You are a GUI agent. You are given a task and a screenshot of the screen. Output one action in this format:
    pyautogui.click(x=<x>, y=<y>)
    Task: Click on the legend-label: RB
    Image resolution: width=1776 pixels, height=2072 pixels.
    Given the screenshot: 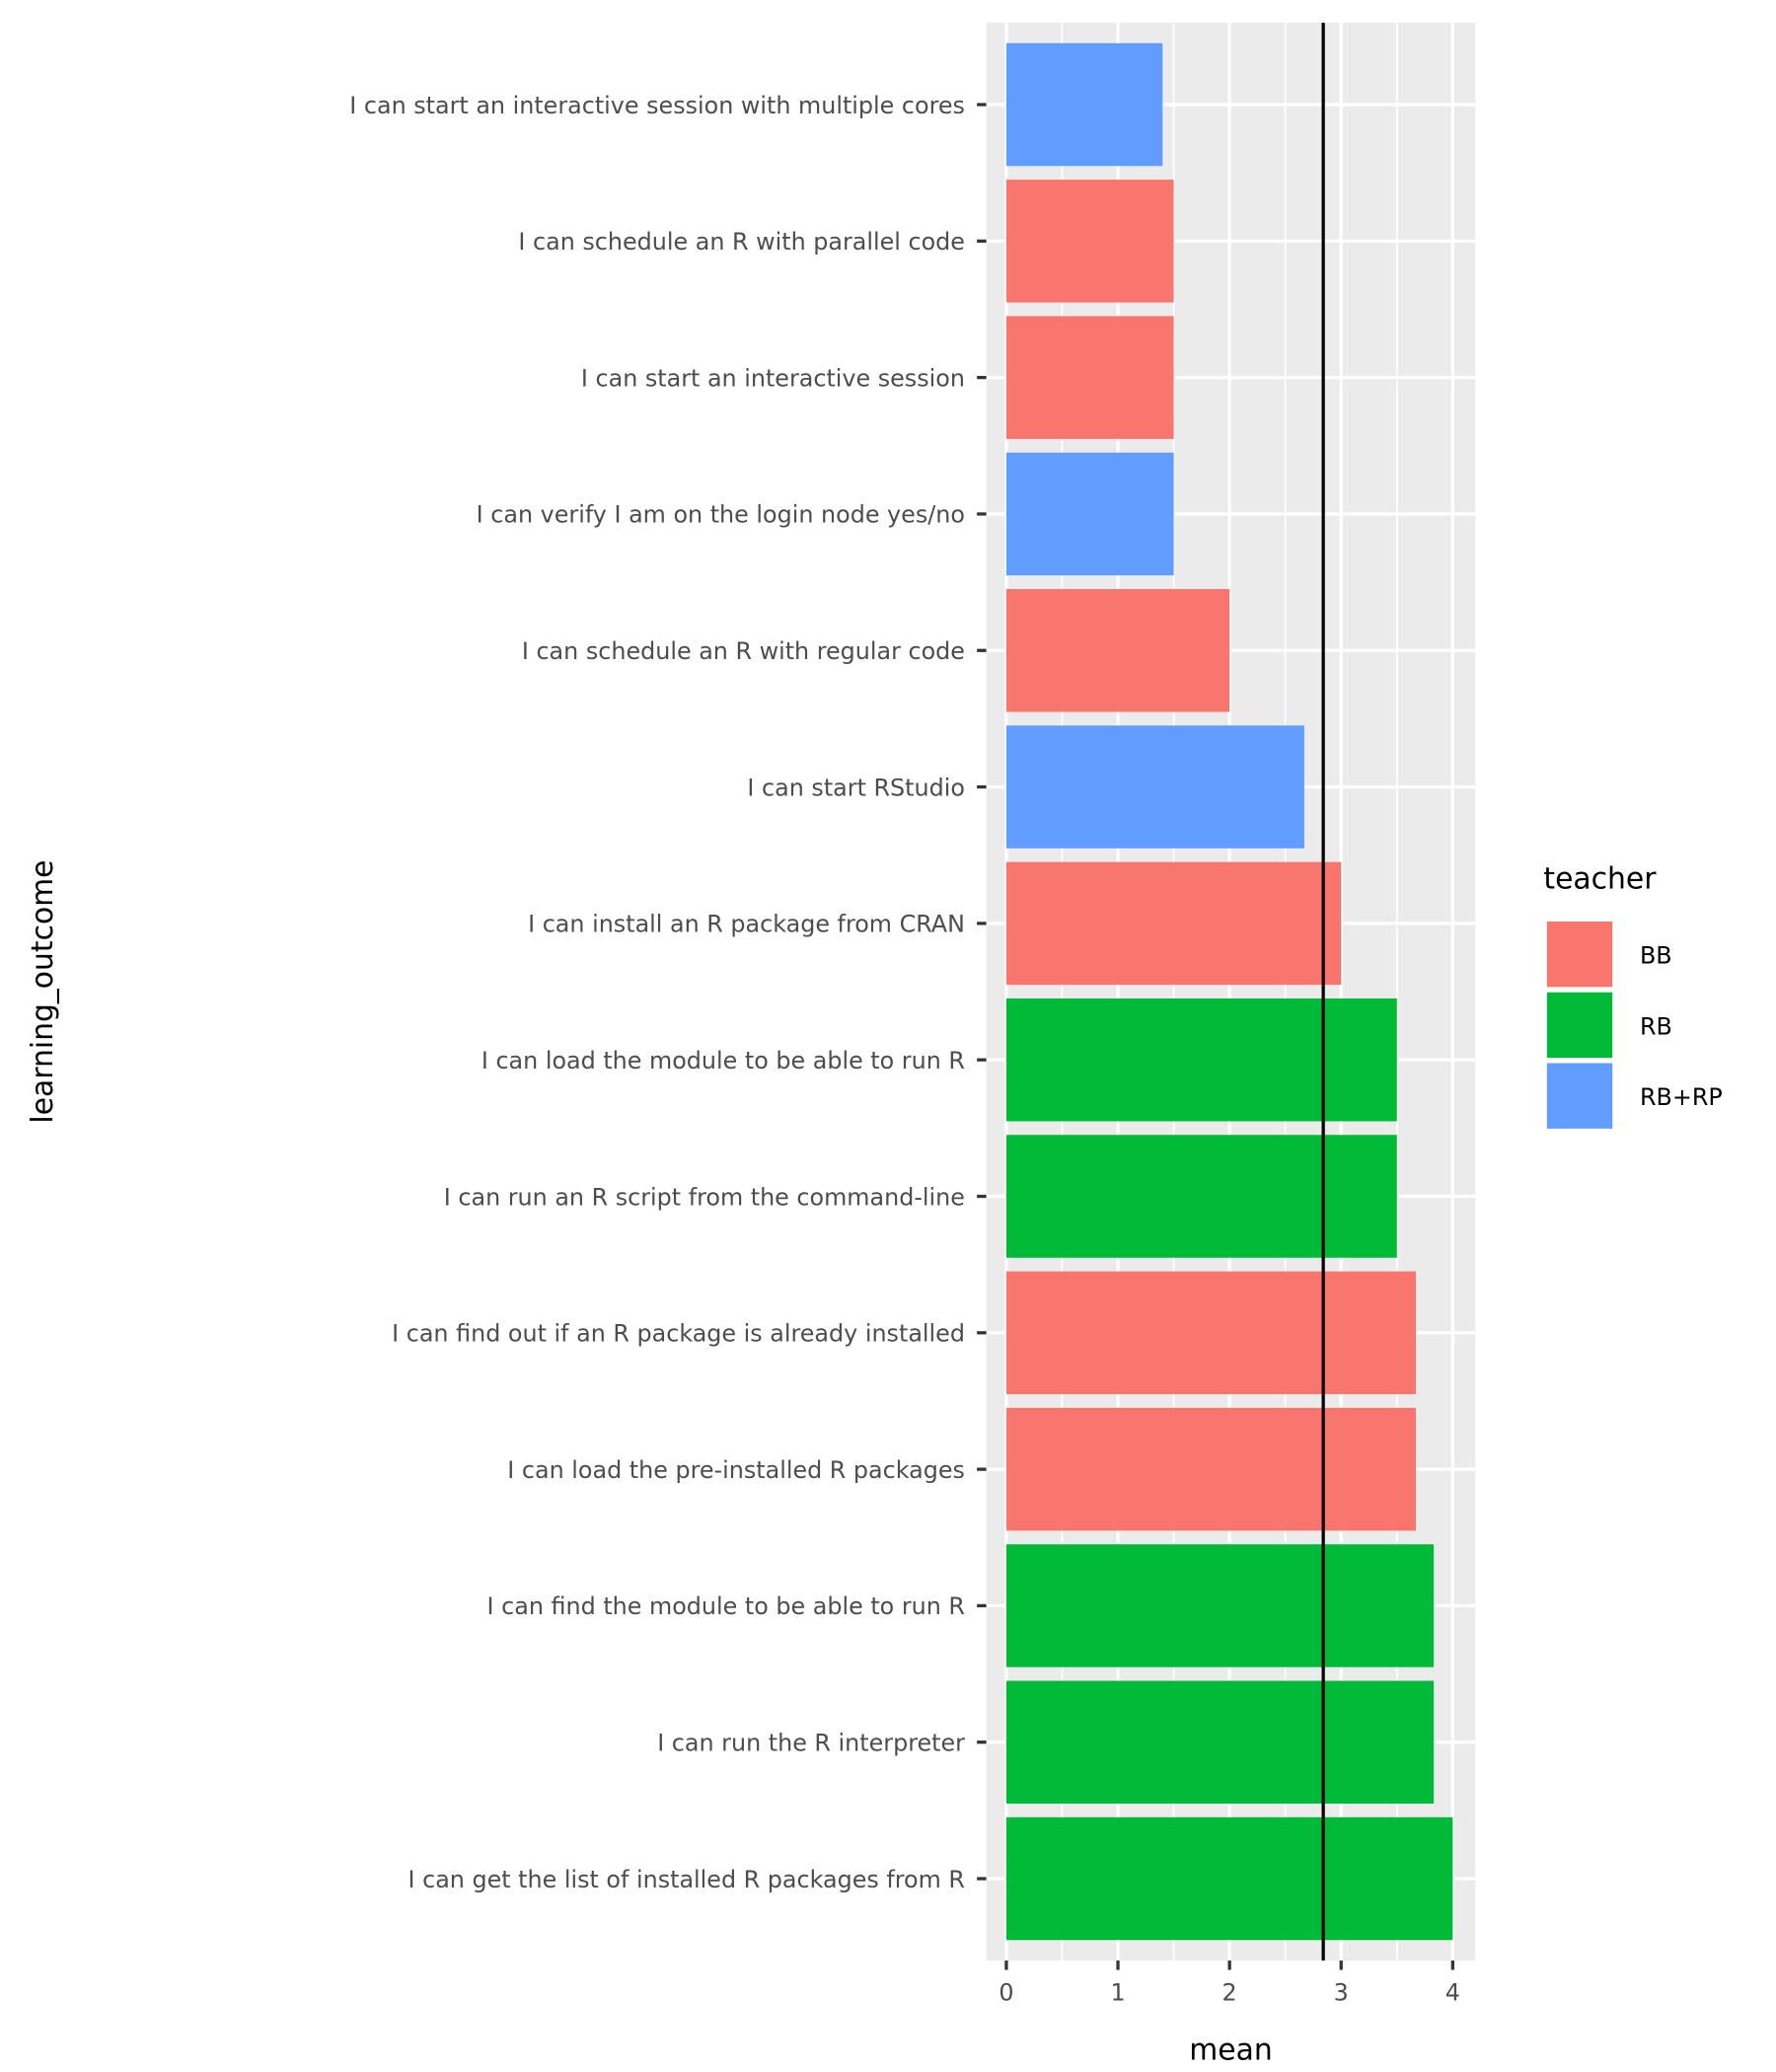 What is the action you would take?
    pyautogui.click(x=1656, y=1026)
    